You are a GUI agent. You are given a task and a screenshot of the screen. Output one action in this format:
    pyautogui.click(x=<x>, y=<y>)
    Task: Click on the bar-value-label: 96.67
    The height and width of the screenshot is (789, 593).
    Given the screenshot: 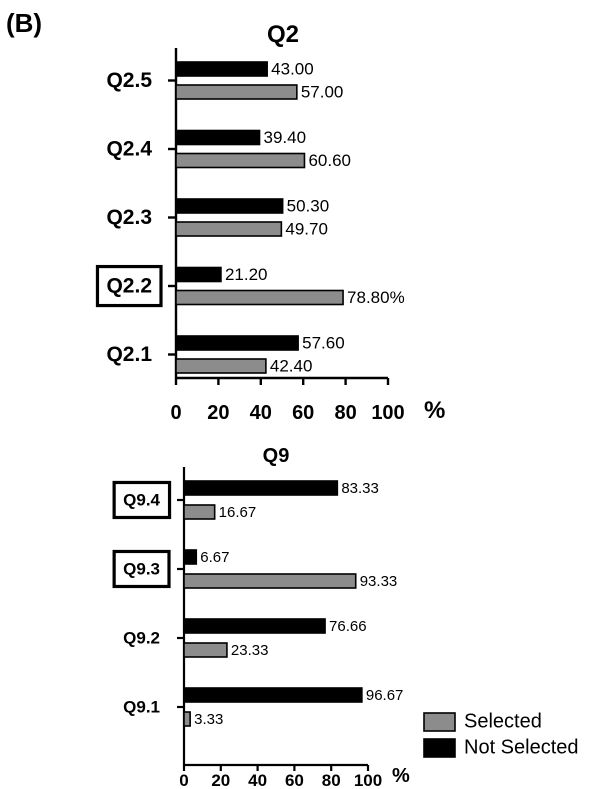 What is the action you would take?
    pyautogui.click(x=385, y=695)
    